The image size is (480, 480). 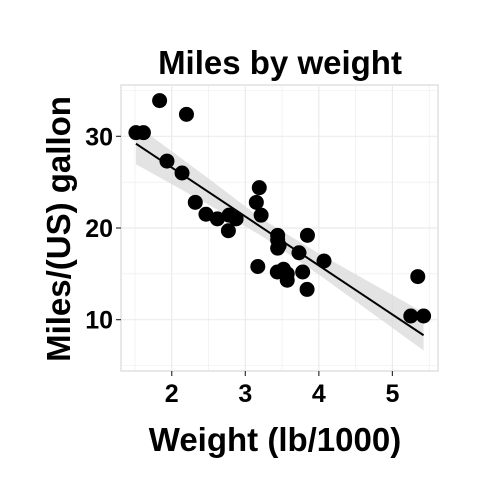 I want to click on y-tick-label: 10, so click(x=99, y=321).